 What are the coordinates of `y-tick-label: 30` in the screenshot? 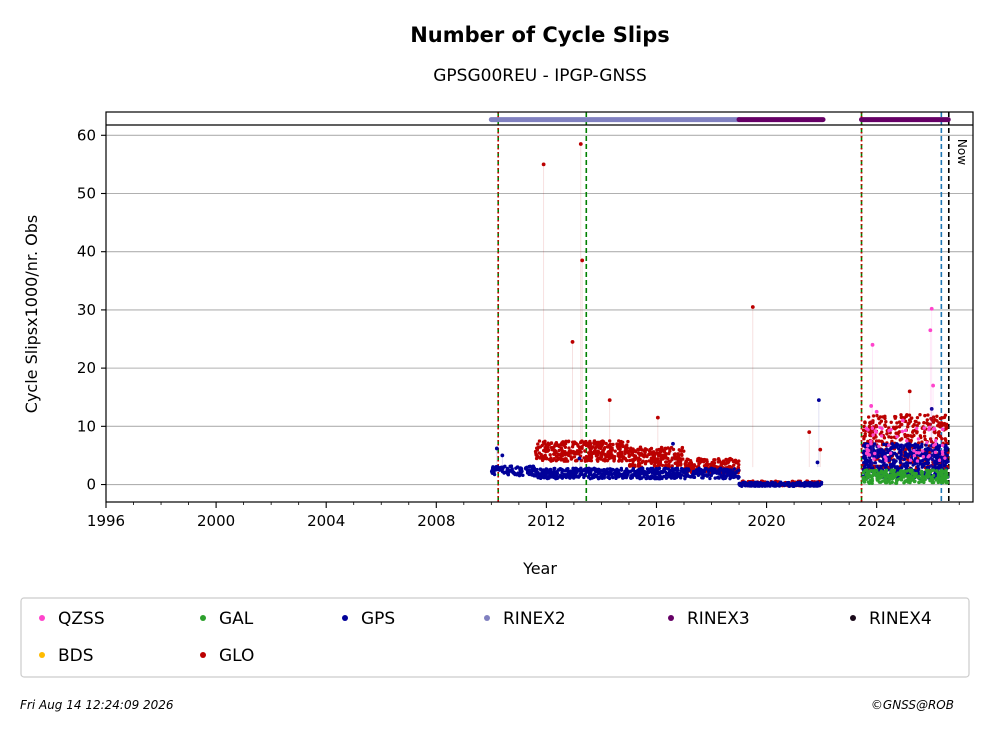 It's located at (86, 310).